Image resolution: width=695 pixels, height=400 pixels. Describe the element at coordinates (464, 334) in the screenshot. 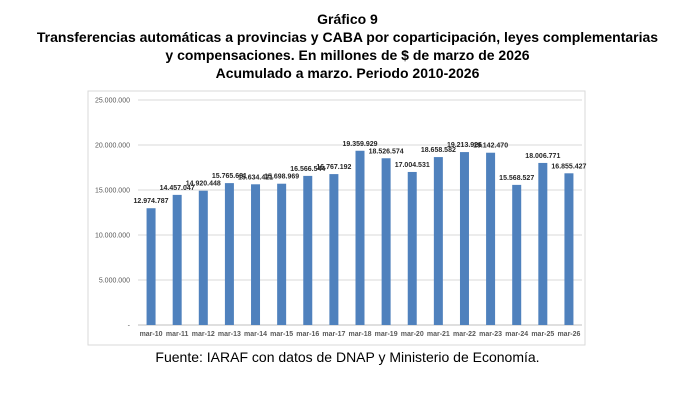

I see `x-tick-label: mar-22` at that location.